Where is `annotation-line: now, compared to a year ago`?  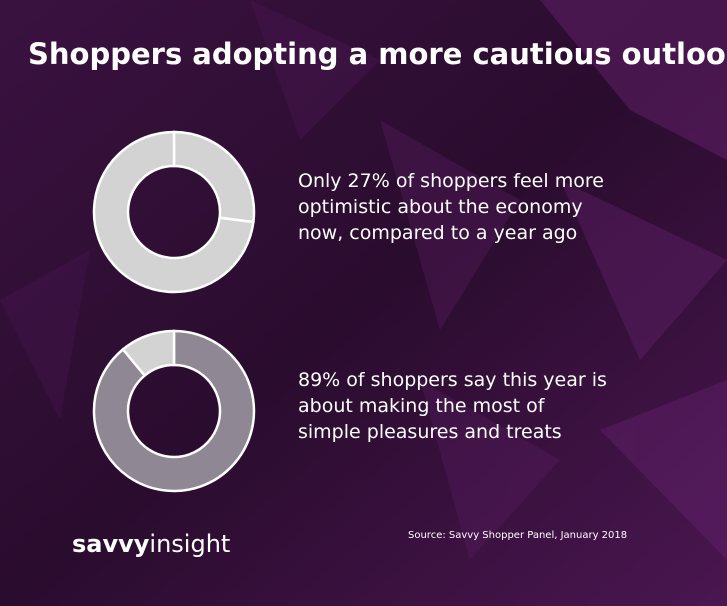 annotation-line: now, compared to a year ago is located at coordinates (437, 233).